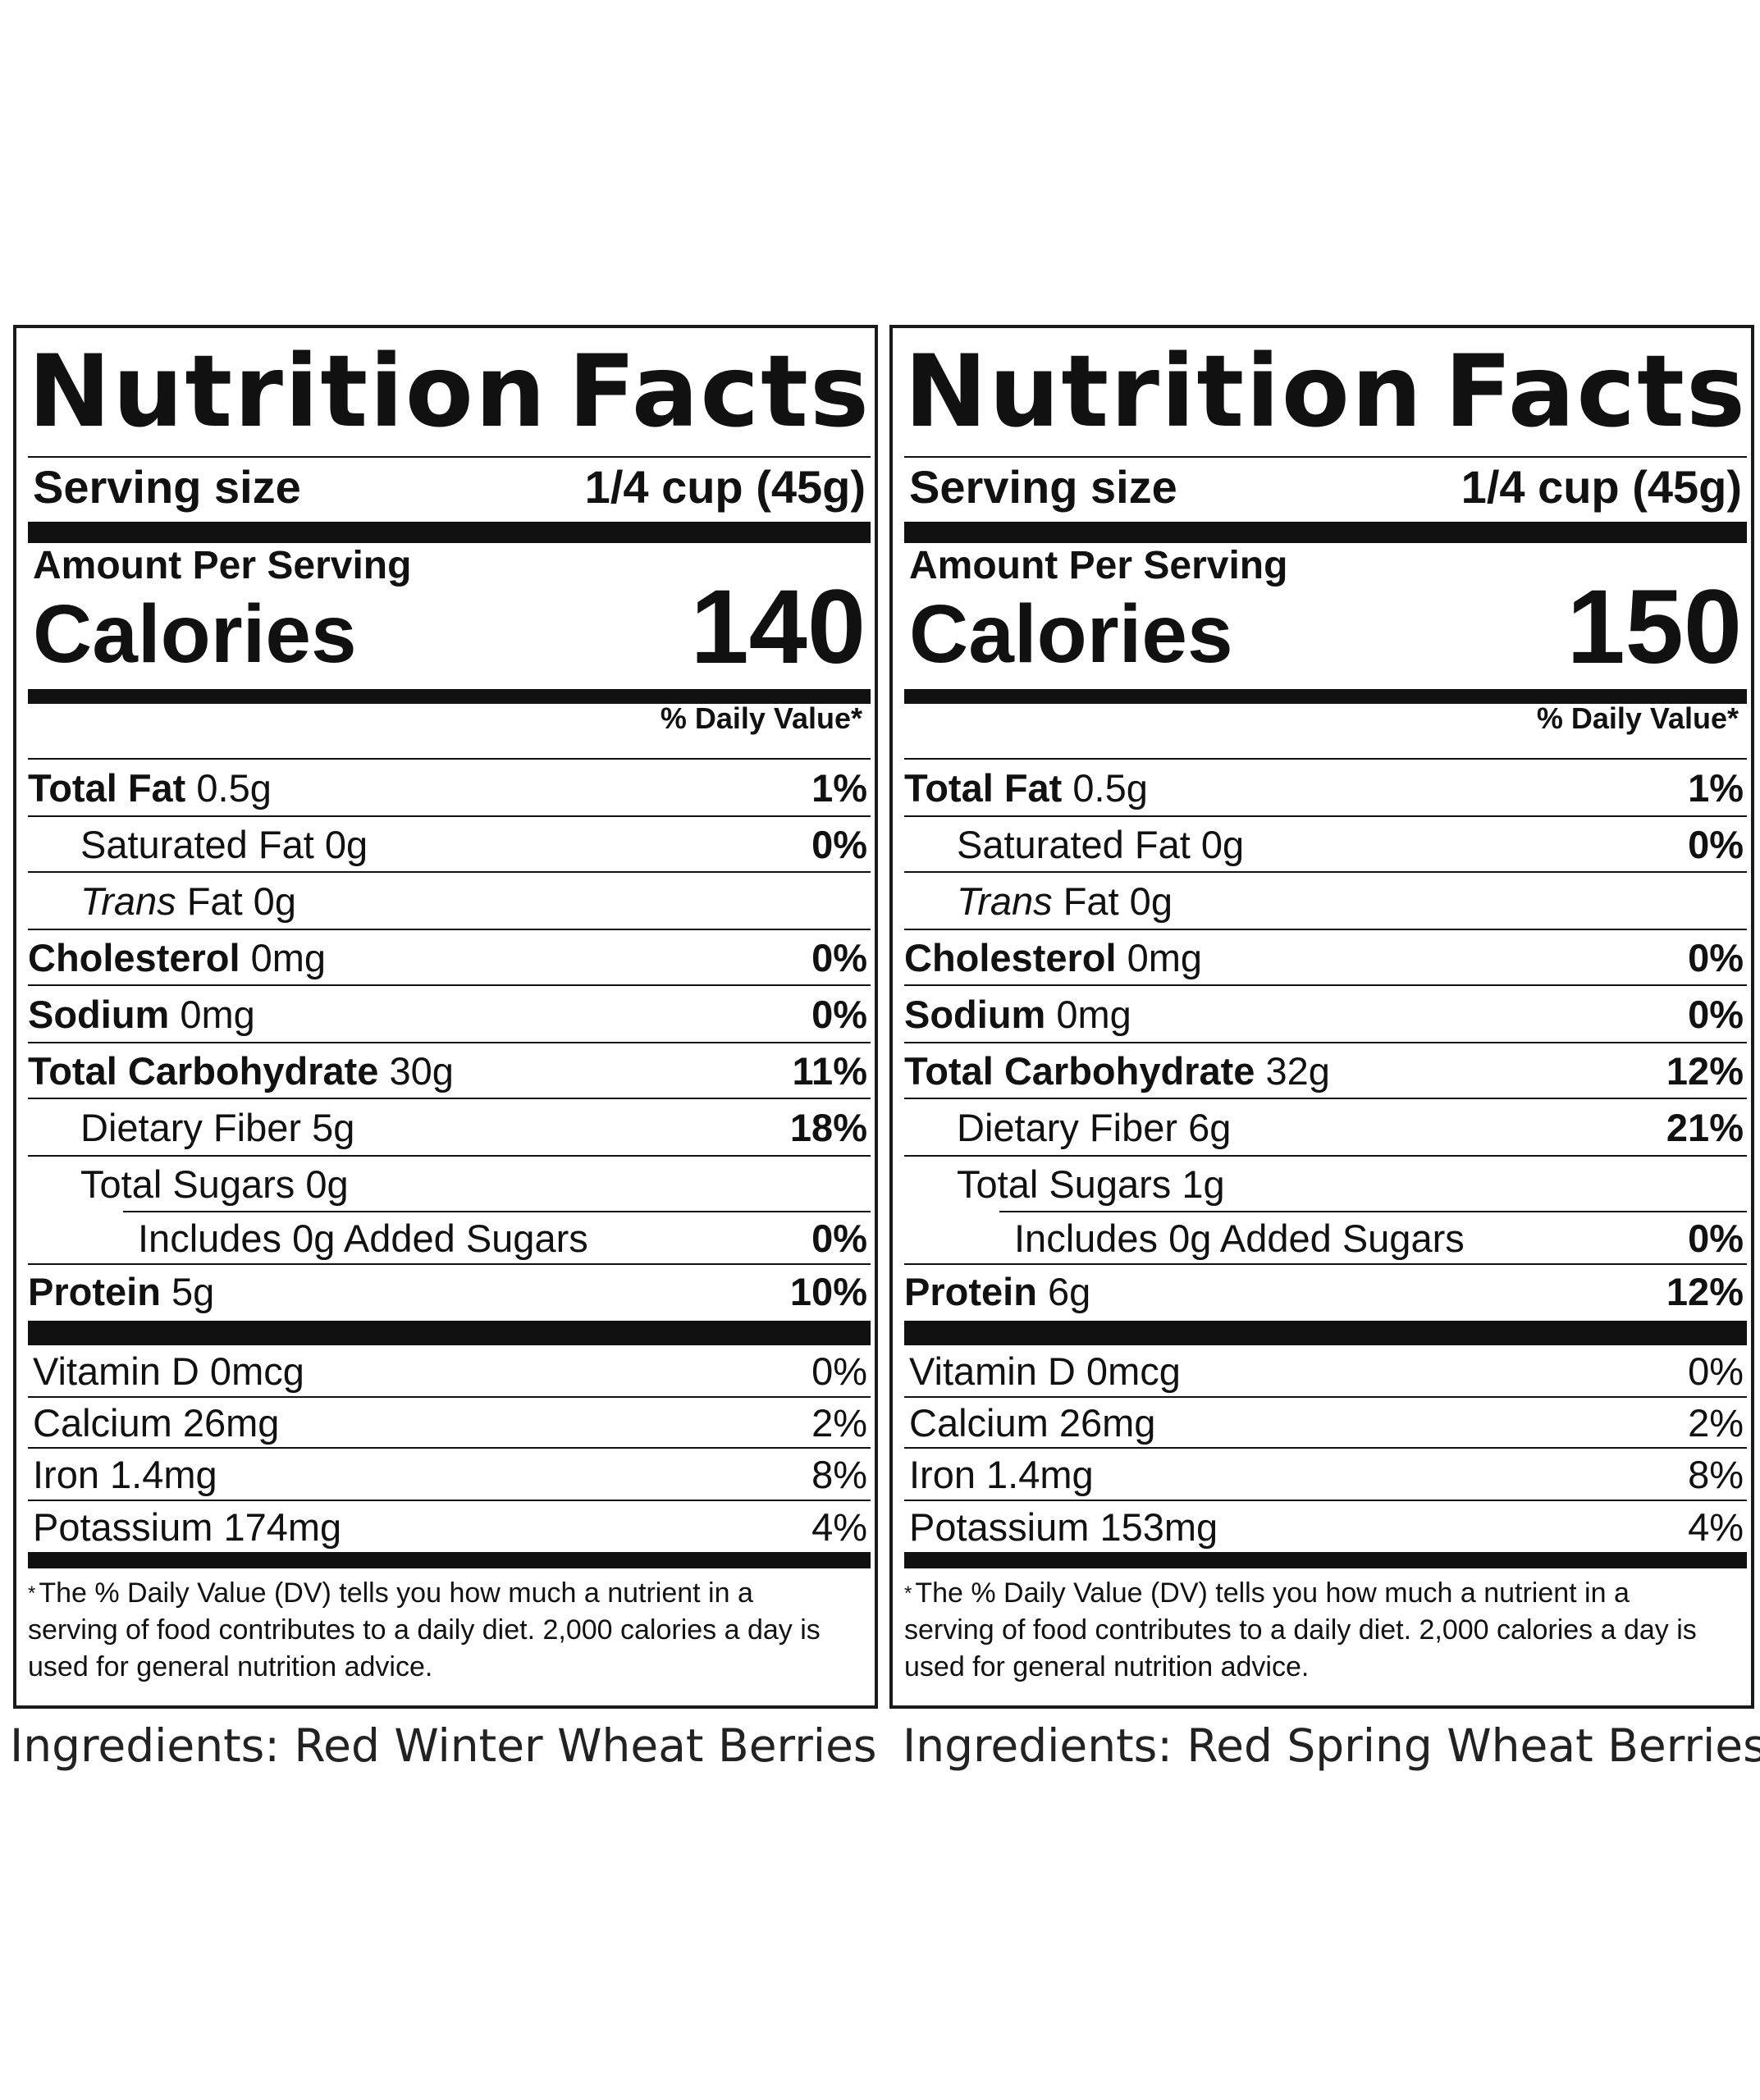  I want to click on vitamin-label: Potassium 153mg, so click(1063, 1527).